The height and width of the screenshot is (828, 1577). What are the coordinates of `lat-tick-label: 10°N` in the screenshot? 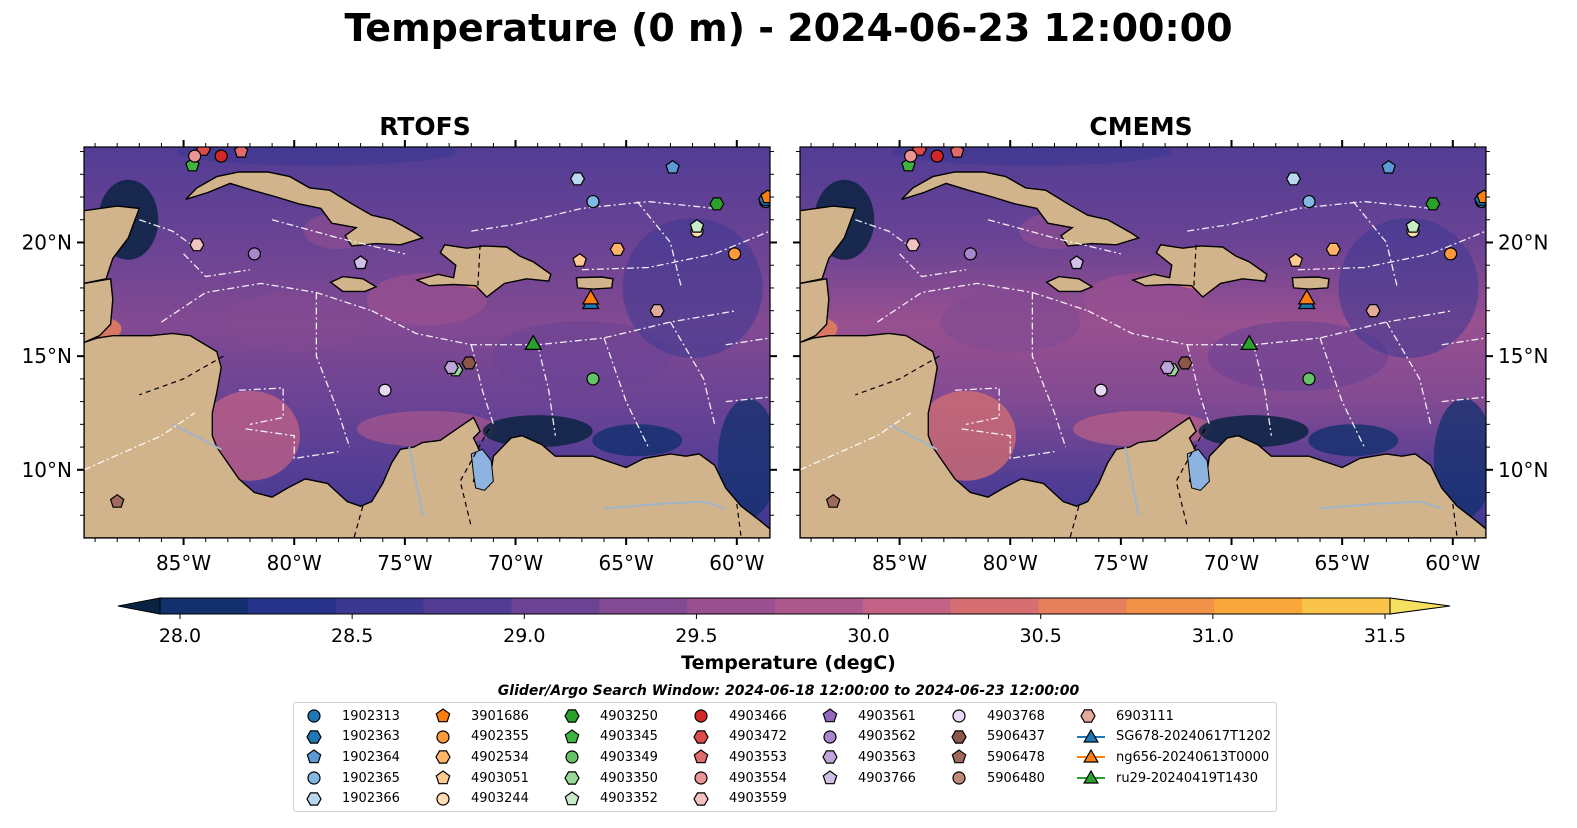 It's located at (47, 470).